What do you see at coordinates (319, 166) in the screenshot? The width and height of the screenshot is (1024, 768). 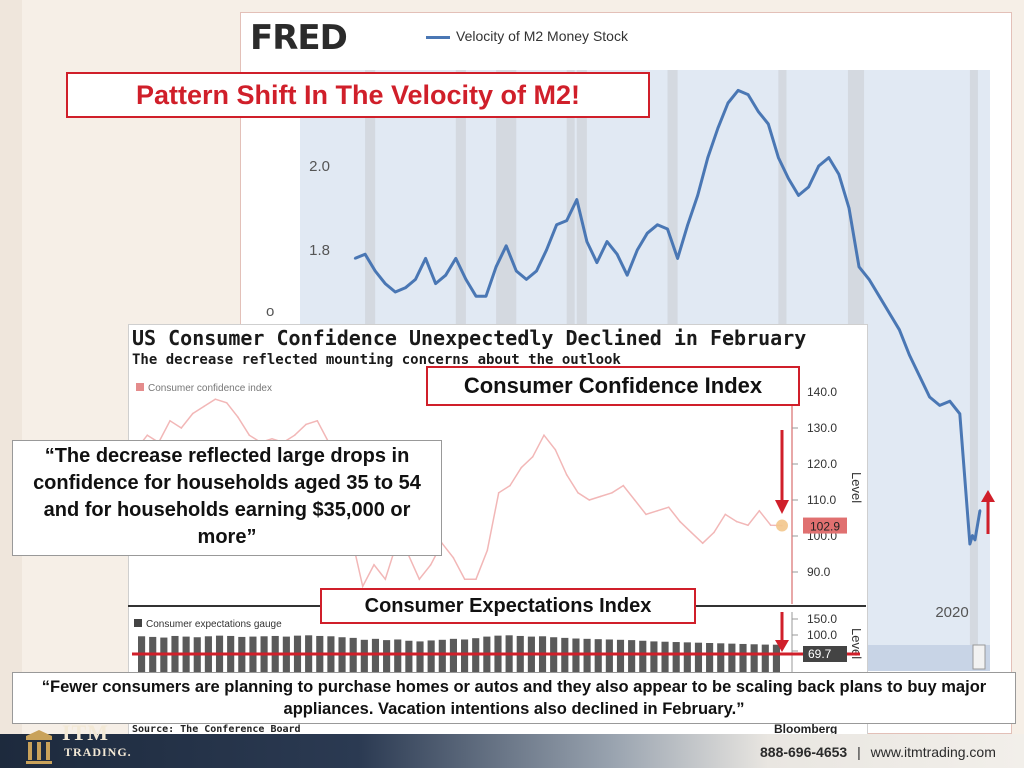 I see `fred-y-tick-0: 2.0` at bounding box center [319, 166].